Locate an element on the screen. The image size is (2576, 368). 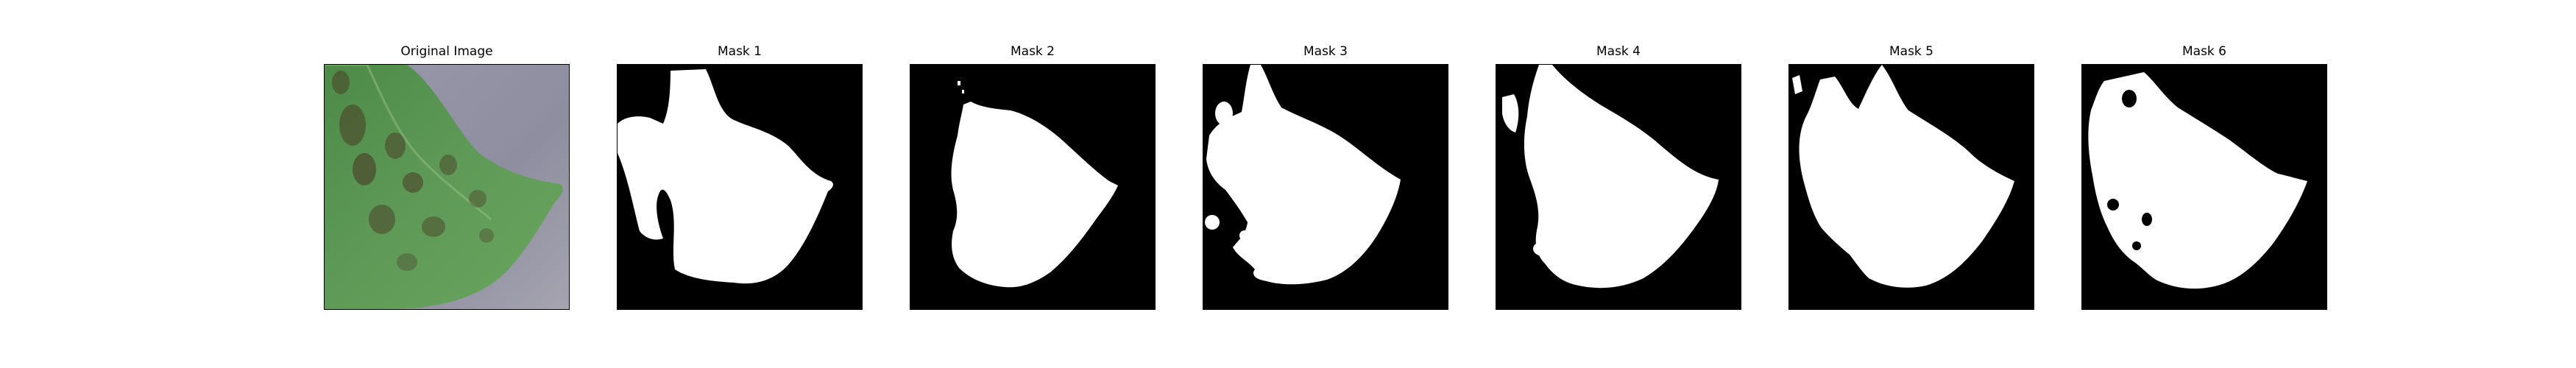
panel-title: Mask 2 is located at coordinates (1032, 52).